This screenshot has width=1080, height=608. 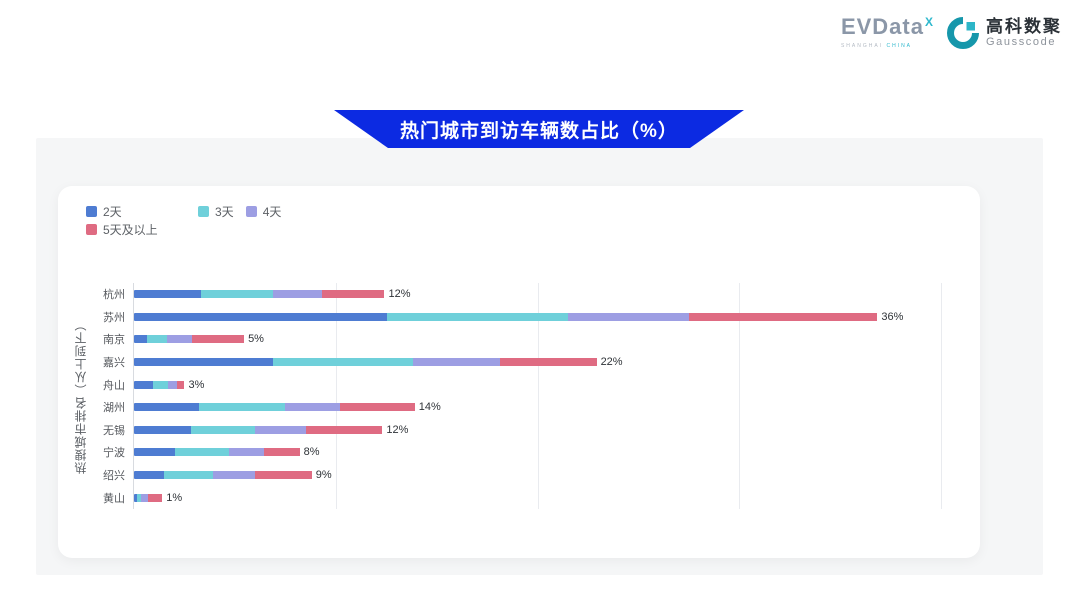 I want to click on legend-item: 5天及以上, so click(x=136, y=229).